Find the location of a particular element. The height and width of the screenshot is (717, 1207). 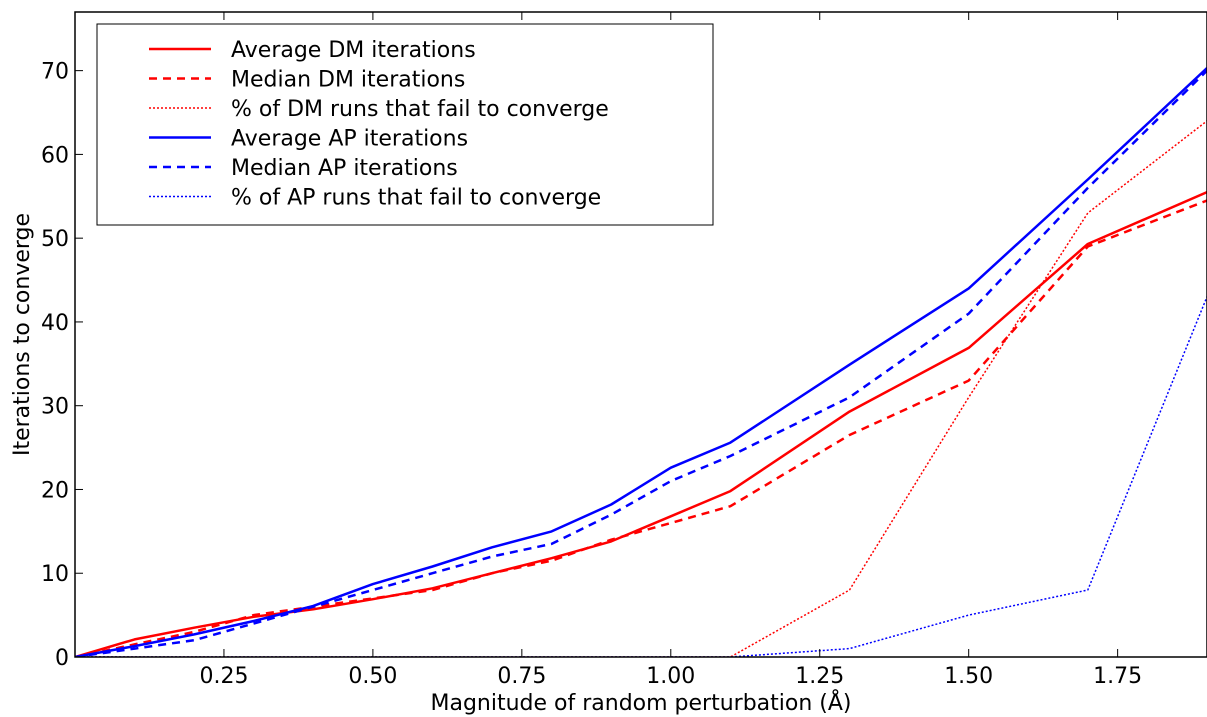

legend-label-5: Median AP iterations is located at coordinates (344, 168).